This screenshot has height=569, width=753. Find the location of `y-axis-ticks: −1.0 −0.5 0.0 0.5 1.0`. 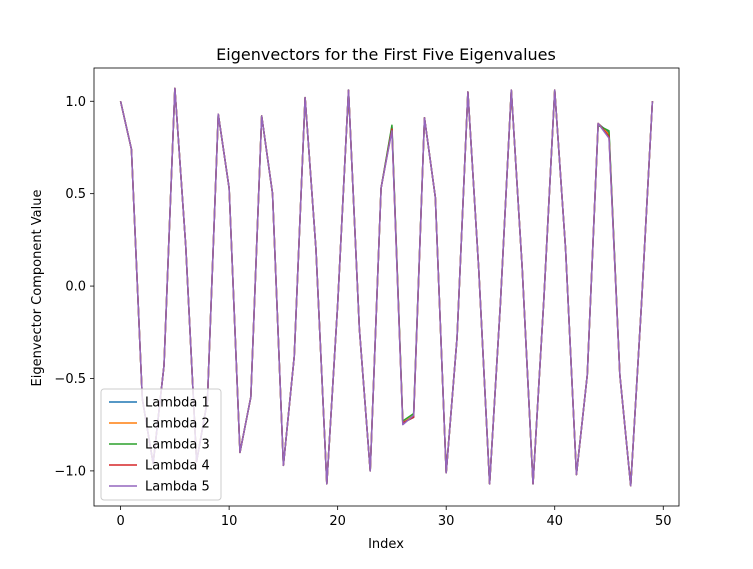

y-axis-ticks: −1.0 −0.5 0.0 0.5 1.0 is located at coordinates (74, 287).